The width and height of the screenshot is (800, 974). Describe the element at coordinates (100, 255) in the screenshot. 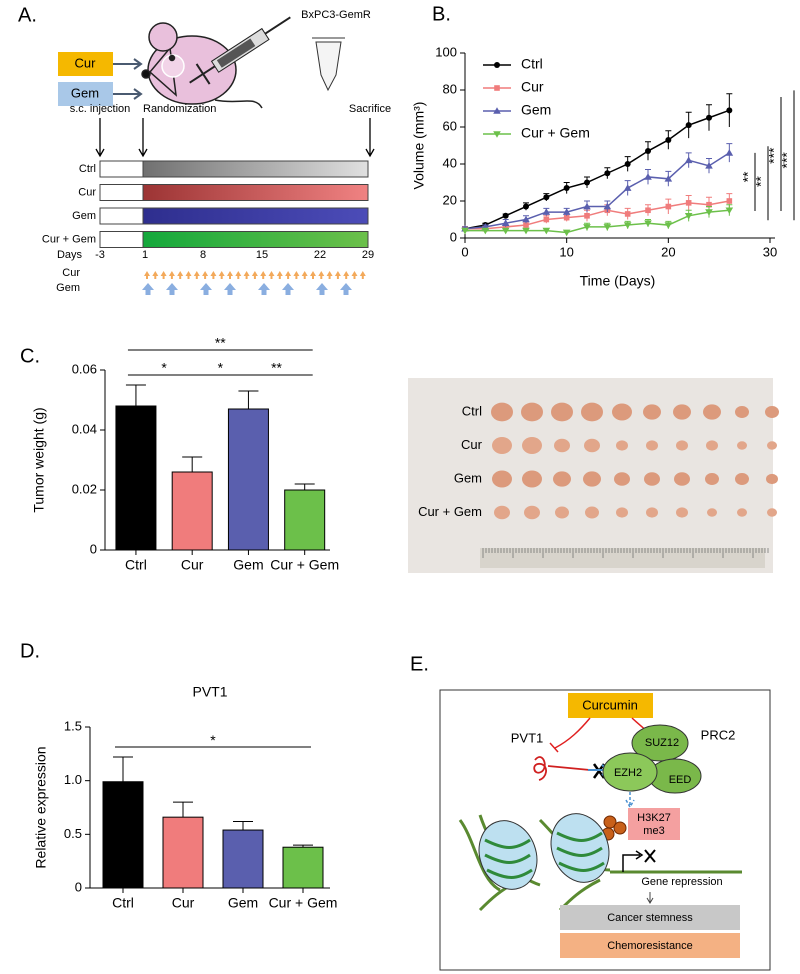

I see `day-label: -3` at that location.